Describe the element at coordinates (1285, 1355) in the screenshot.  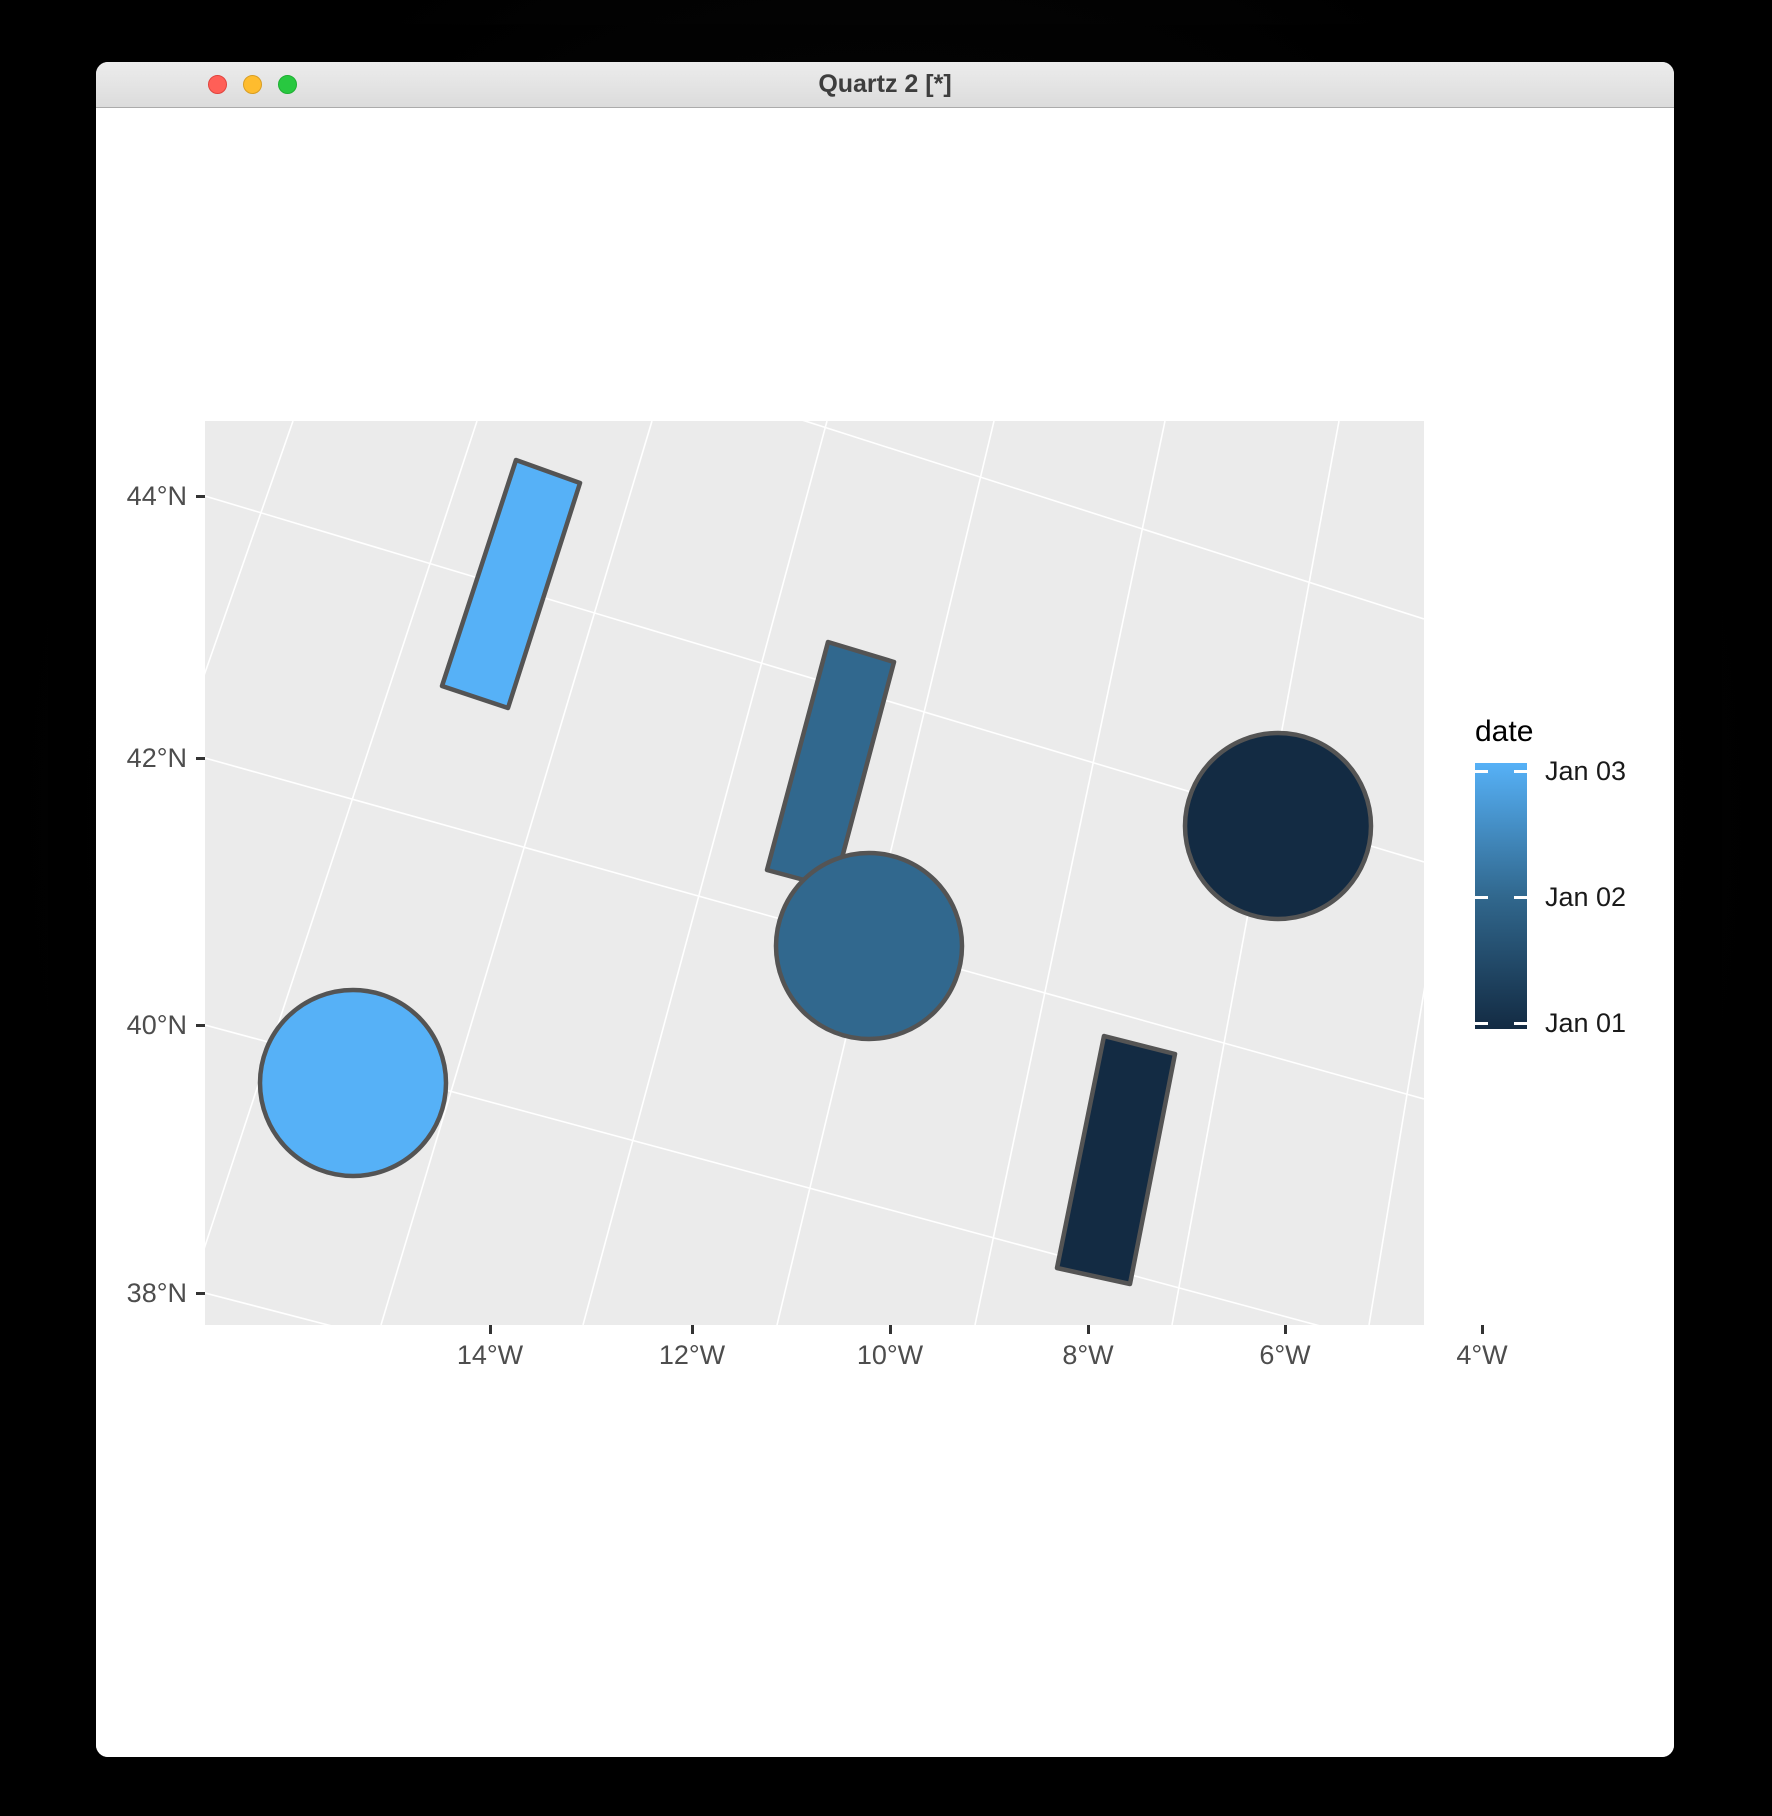
I see `x-tick-label: 6°W` at that location.